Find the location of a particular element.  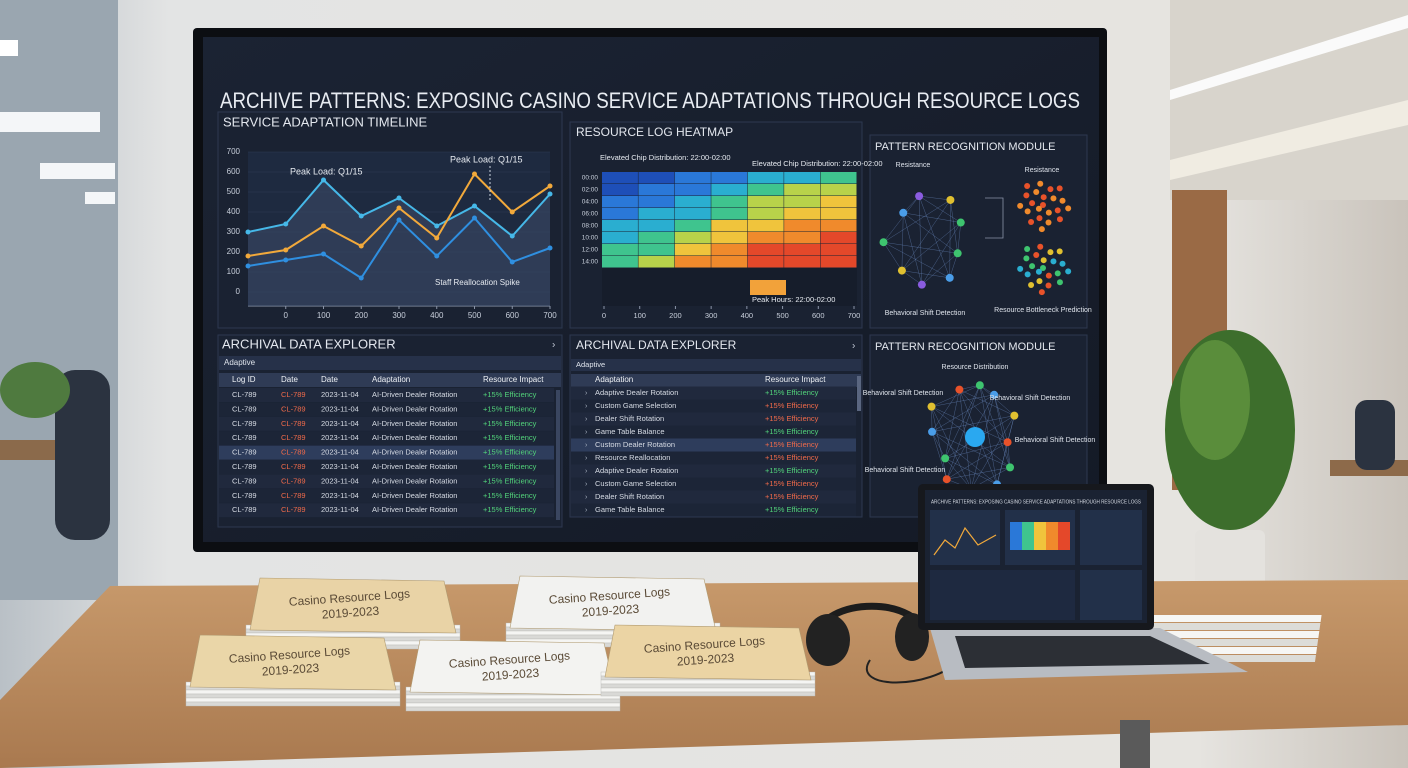

x-tick-label: 300 is located at coordinates (711, 315).